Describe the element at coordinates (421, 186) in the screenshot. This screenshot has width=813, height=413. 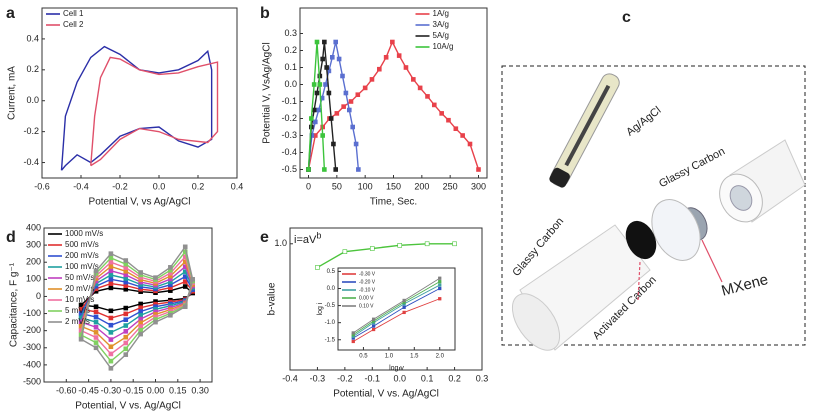
I see `x-tick-label: 200` at that location.